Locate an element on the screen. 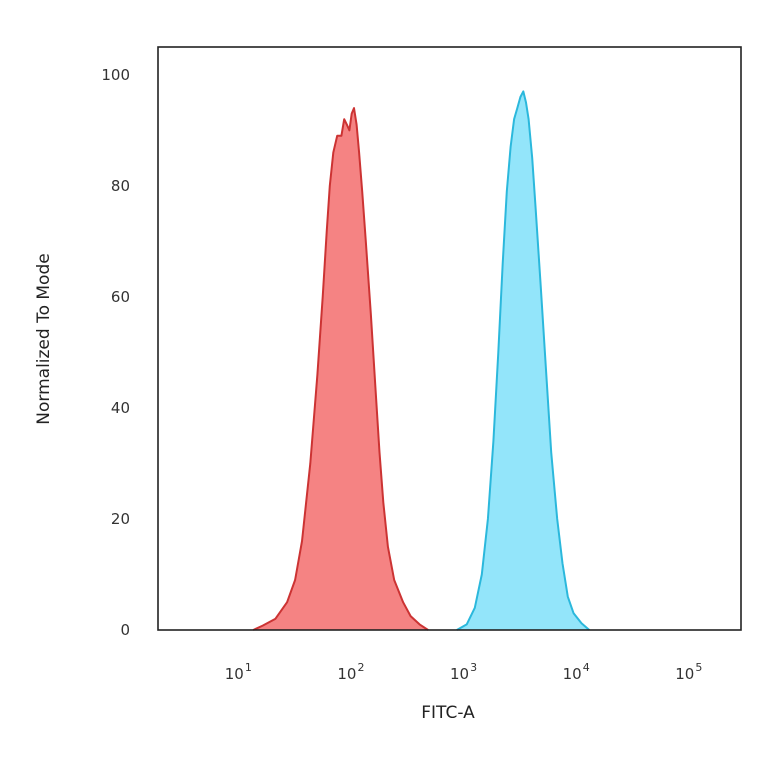  x-axis-label: FITC-A is located at coordinates (448, 713).